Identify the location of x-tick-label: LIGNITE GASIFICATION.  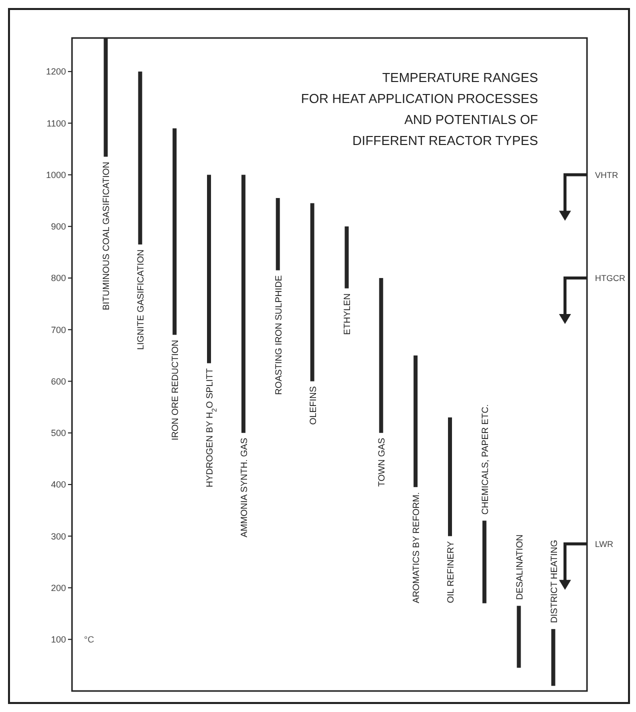
(141, 299).